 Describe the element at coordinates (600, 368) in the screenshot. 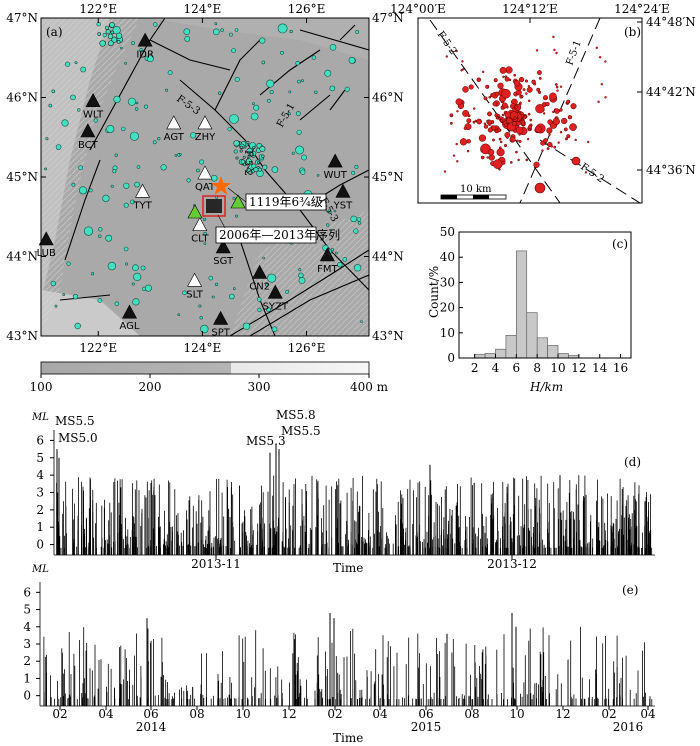

I see `histogram-x-tick-label: 14` at that location.